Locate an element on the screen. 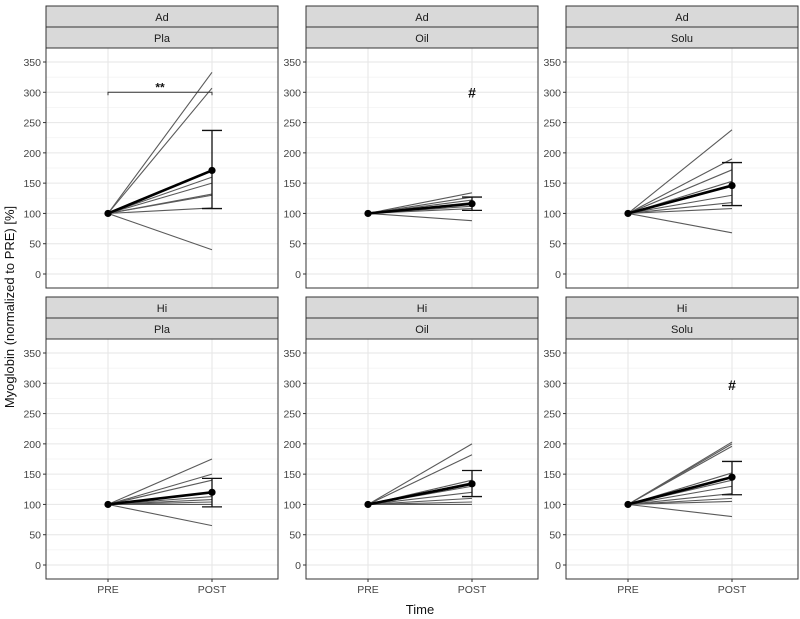  panel-ad-solu: Ad Solu 0 50 100 150 200 250 300 350 is located at coordinates (671, 147).